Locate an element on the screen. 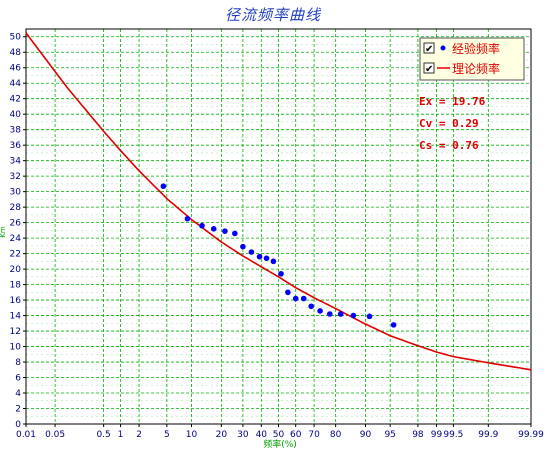  x-tick-label: 80 is located at coordinates (336, 435).